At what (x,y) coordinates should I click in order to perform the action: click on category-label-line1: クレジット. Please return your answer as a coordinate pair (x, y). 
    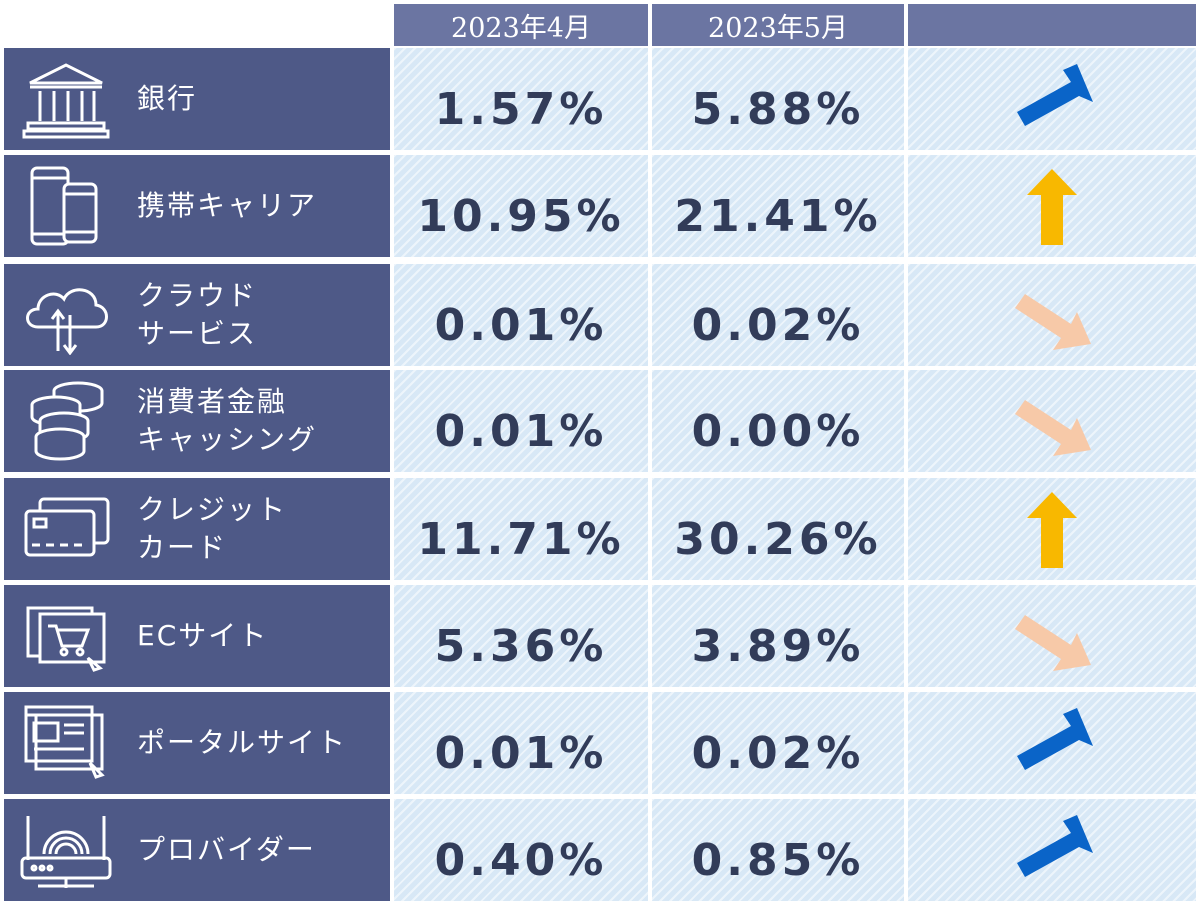
    Looking at the image, I should click on (212, 509).